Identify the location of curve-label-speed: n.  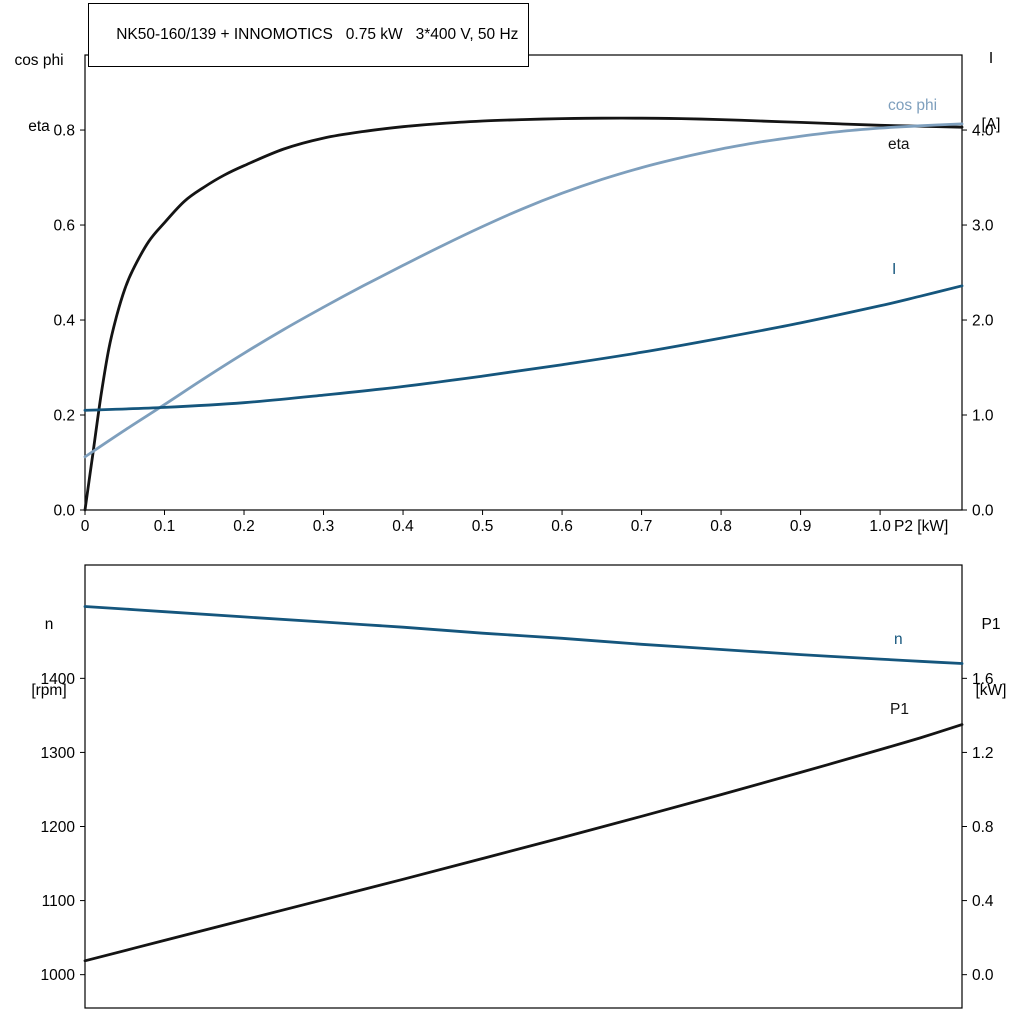
(898, 639).